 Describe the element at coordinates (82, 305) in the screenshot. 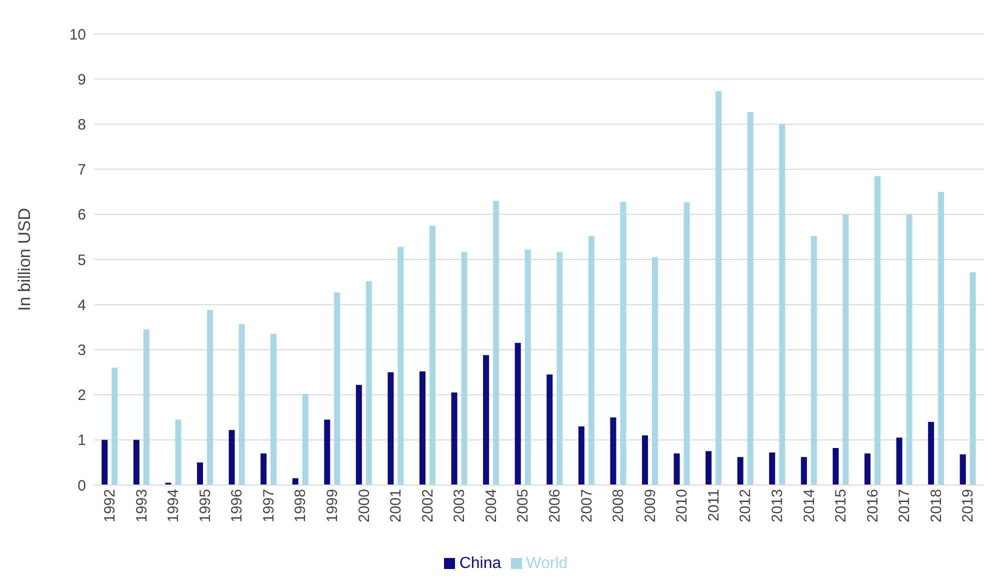

I see `y-tick-label: 4` at that location.